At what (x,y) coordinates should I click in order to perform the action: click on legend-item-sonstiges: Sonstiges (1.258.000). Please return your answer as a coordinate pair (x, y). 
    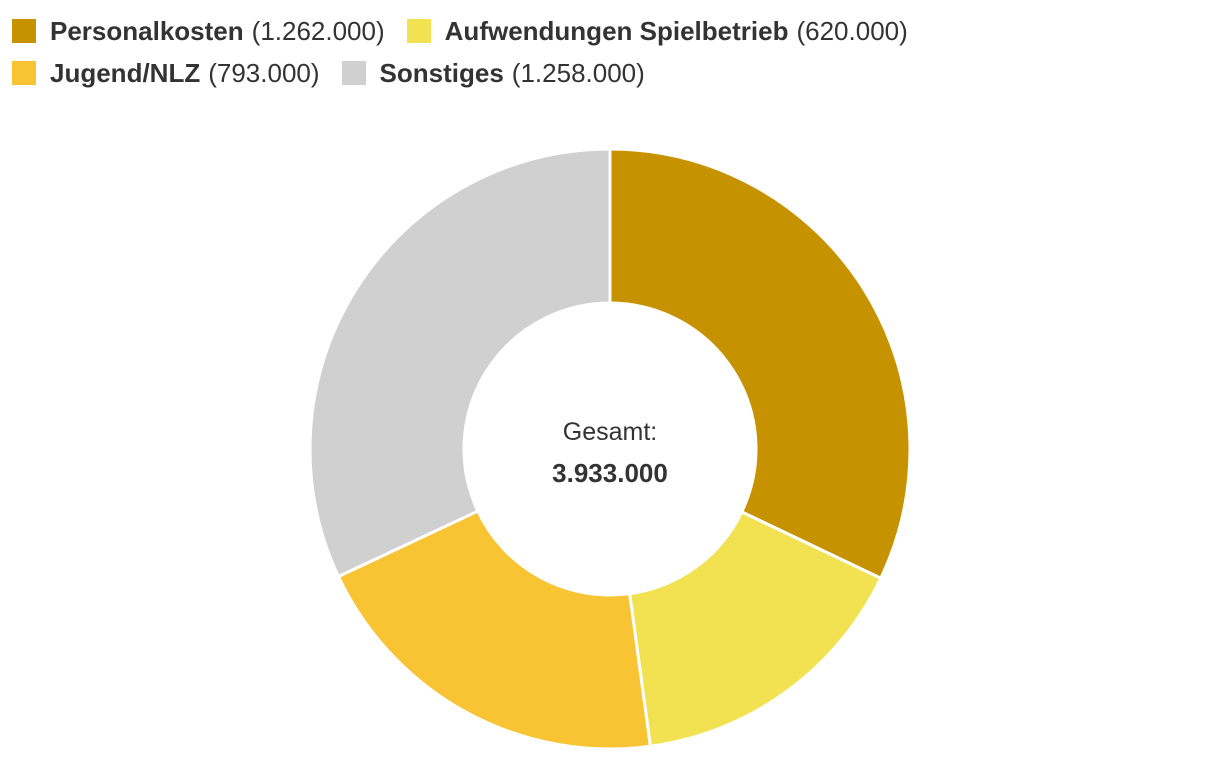
    Looking at the image, I should click on (493, 73).